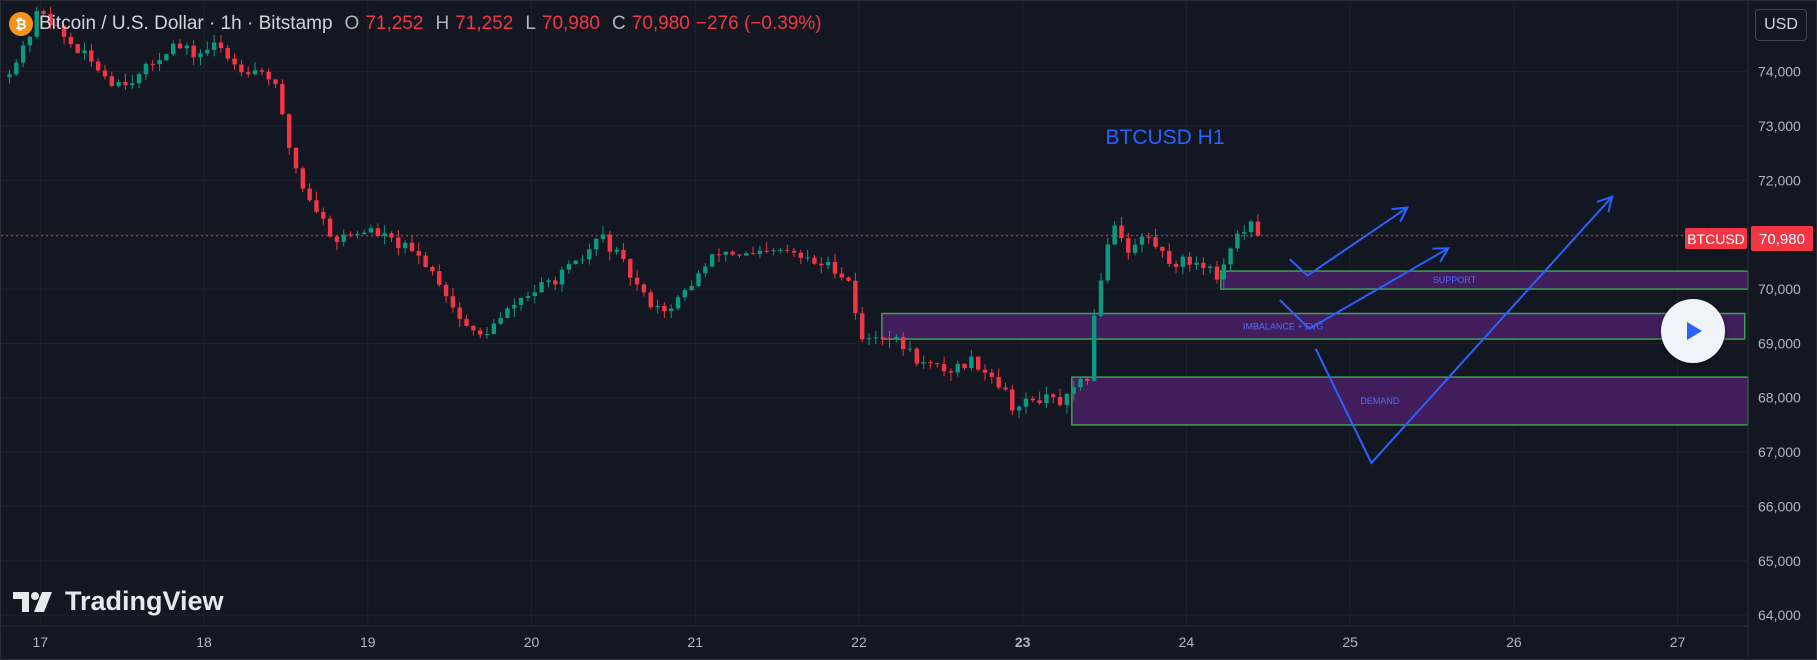 This screenshot has height=660, width=1817. I want to click on last-price-box, so click(1782, 238).